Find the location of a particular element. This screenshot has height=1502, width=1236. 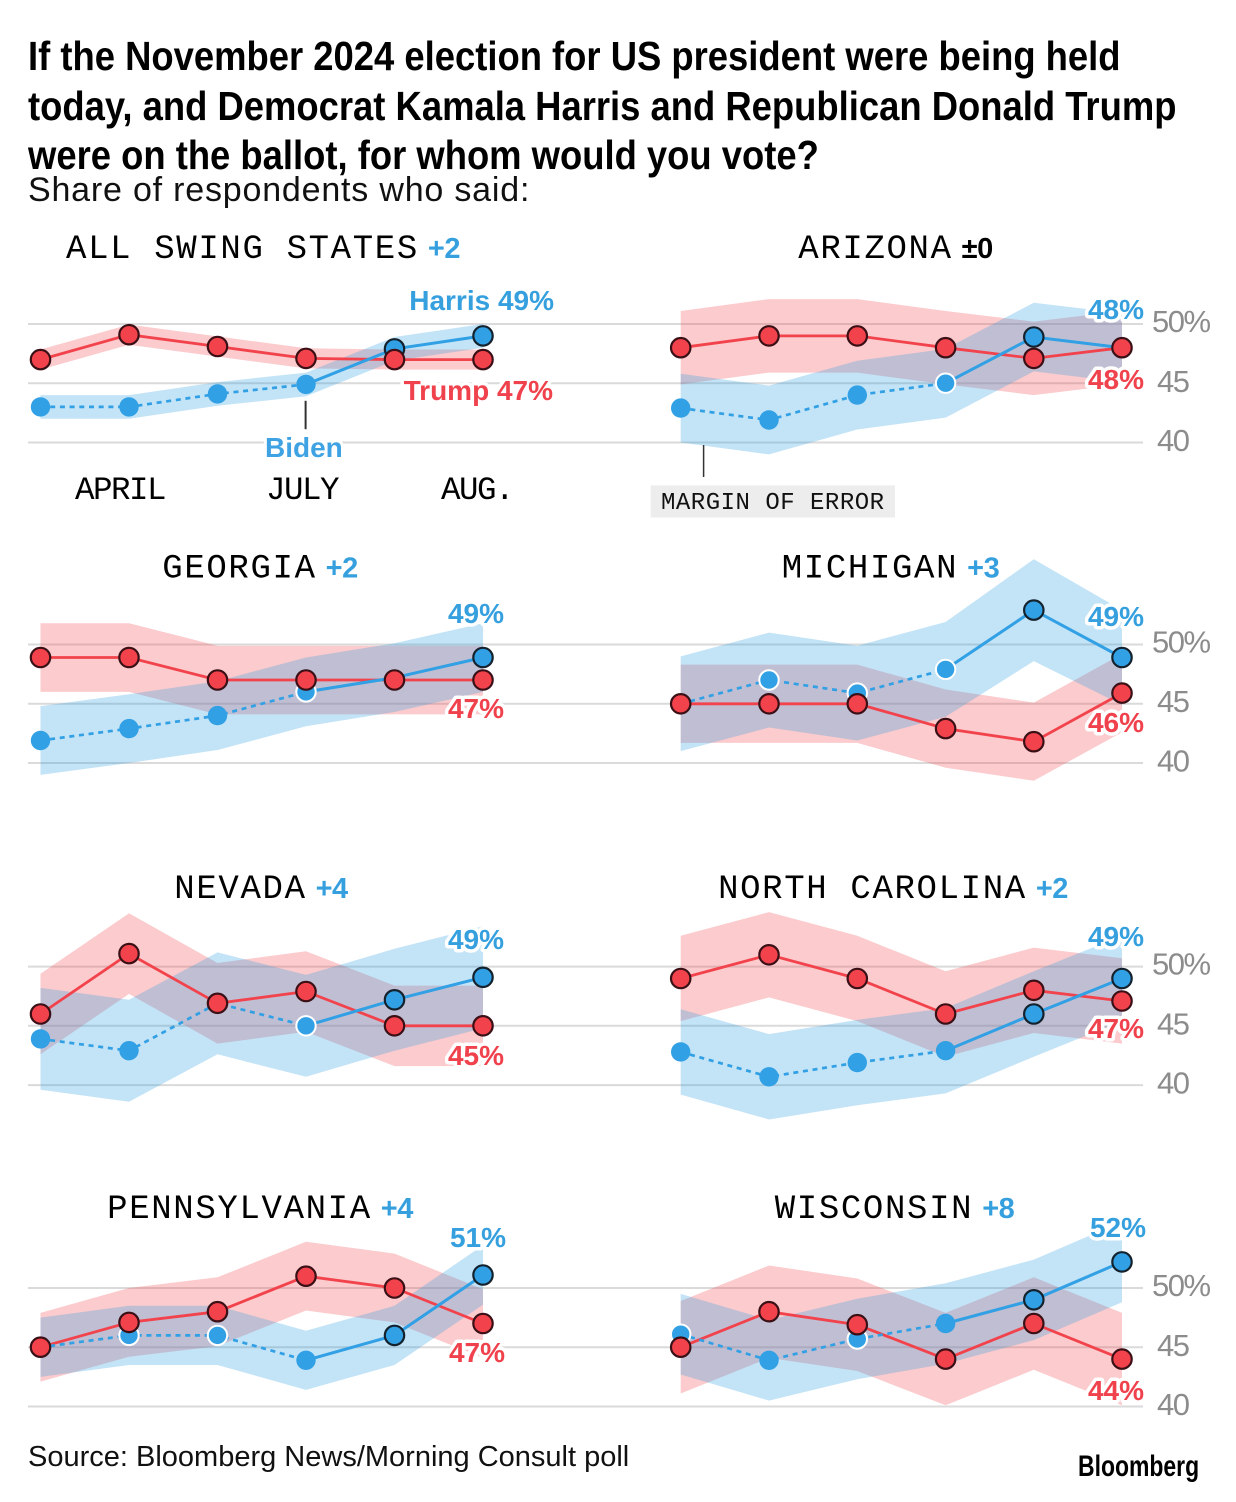

svg-text: 51% is located at coordinates (478, 1237).